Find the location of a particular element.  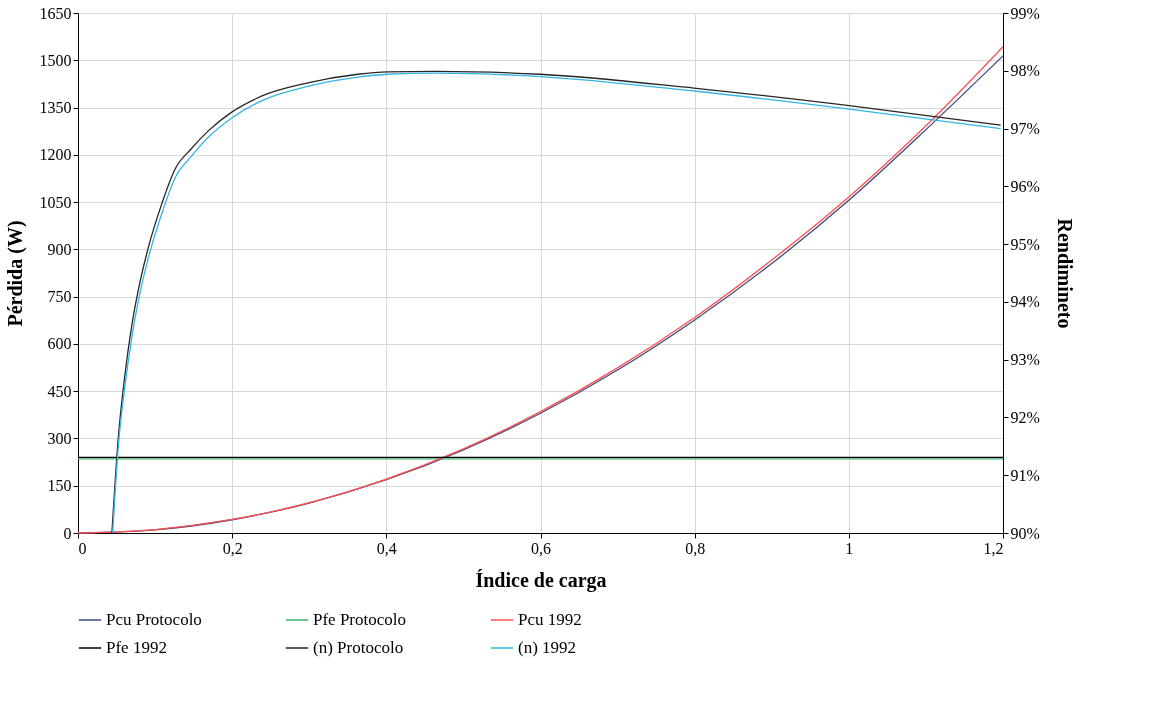

y2-tick-label: 96% is located at coordinates (1025, 186).